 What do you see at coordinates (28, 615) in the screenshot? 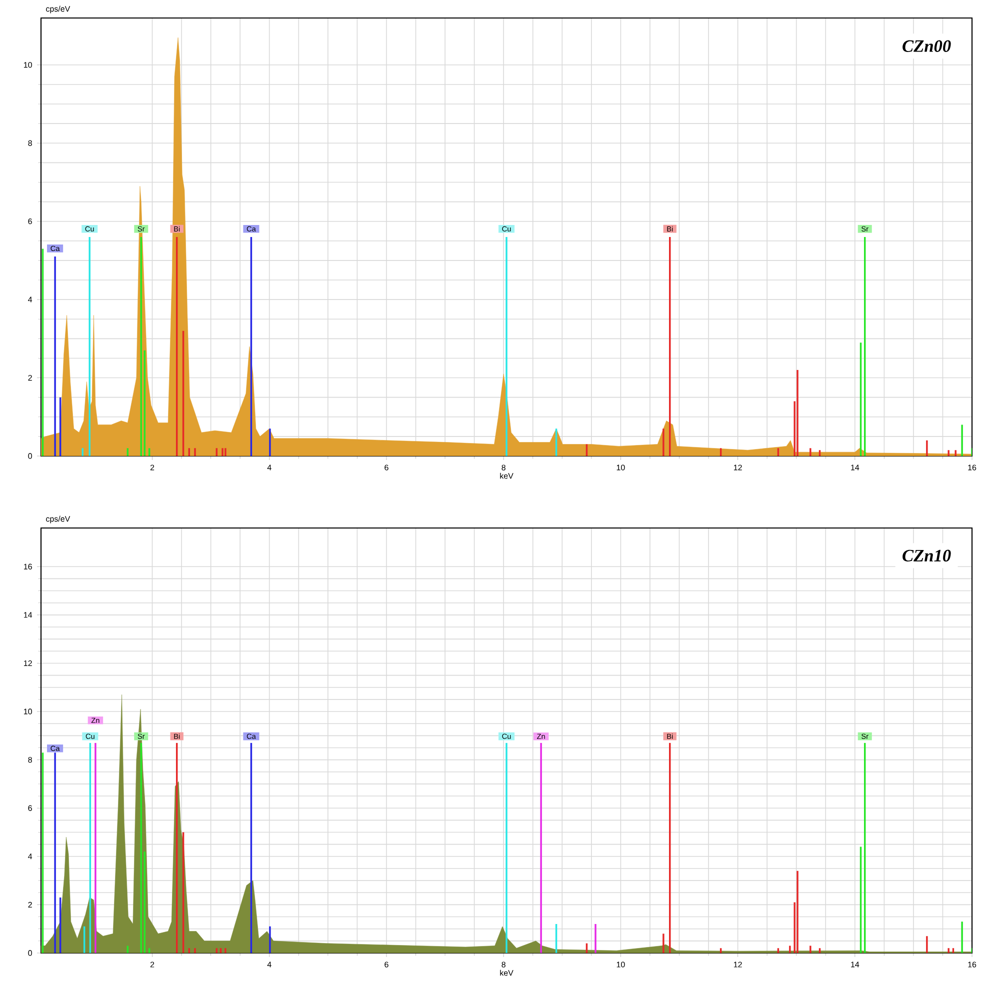
I see `y-tick-label: 14` at bounding box center [28, 615].